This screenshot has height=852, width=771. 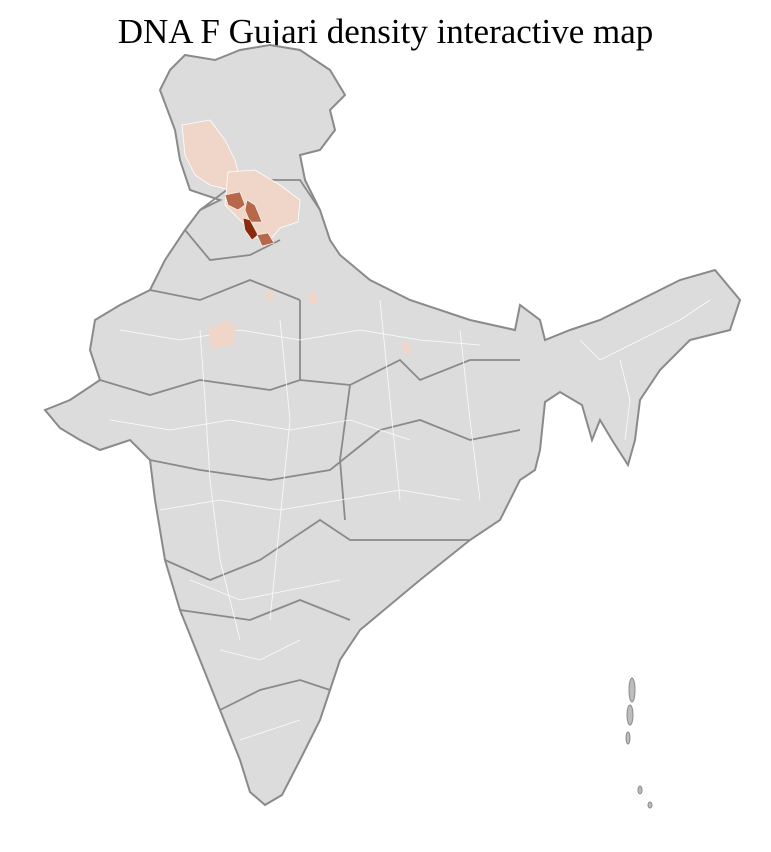 I want to click on region-high, so click(x=250, y=229).